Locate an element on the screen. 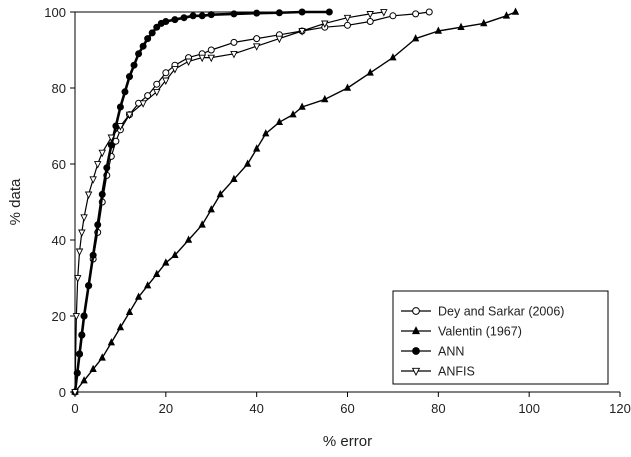 The height and width of the screenshot is (457, 631). x-axis-title: % error is located at coordinates (347, 441).